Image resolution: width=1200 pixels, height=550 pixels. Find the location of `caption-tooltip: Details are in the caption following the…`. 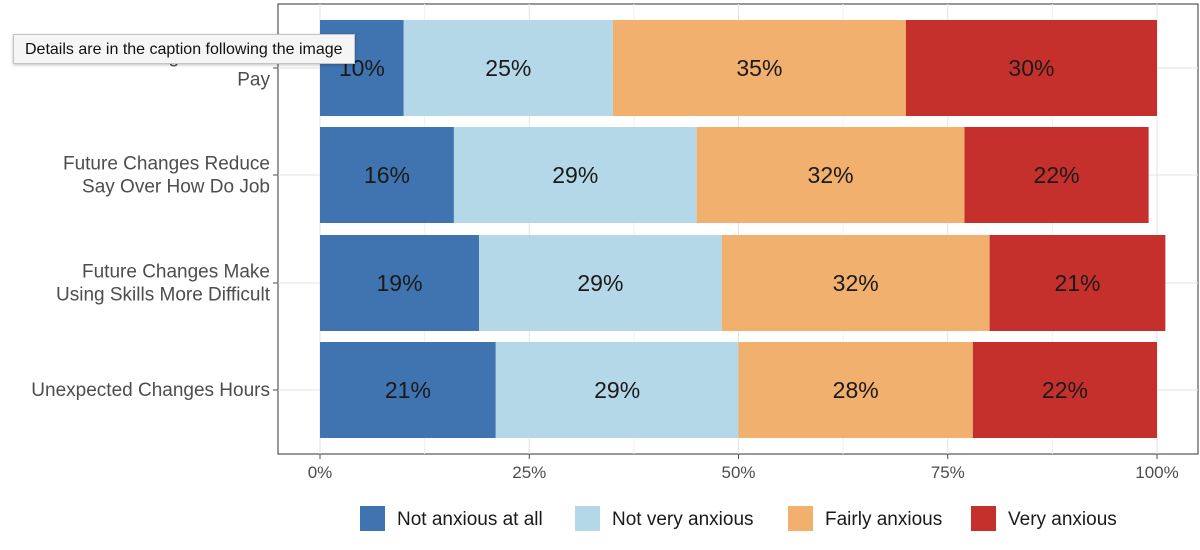

caption-tooltip: Details are in the caption following the… is located at coordinates (184, 49).